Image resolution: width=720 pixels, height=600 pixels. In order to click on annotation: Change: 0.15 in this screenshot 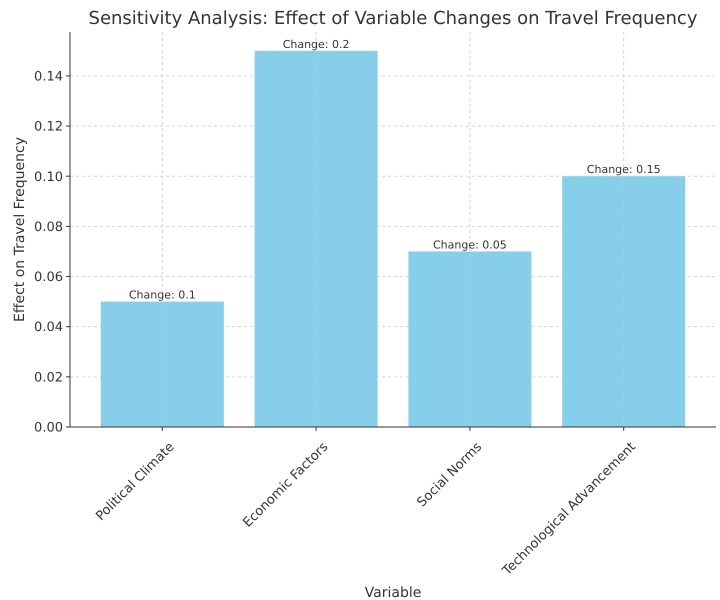, I will do `click(623, 169)`.